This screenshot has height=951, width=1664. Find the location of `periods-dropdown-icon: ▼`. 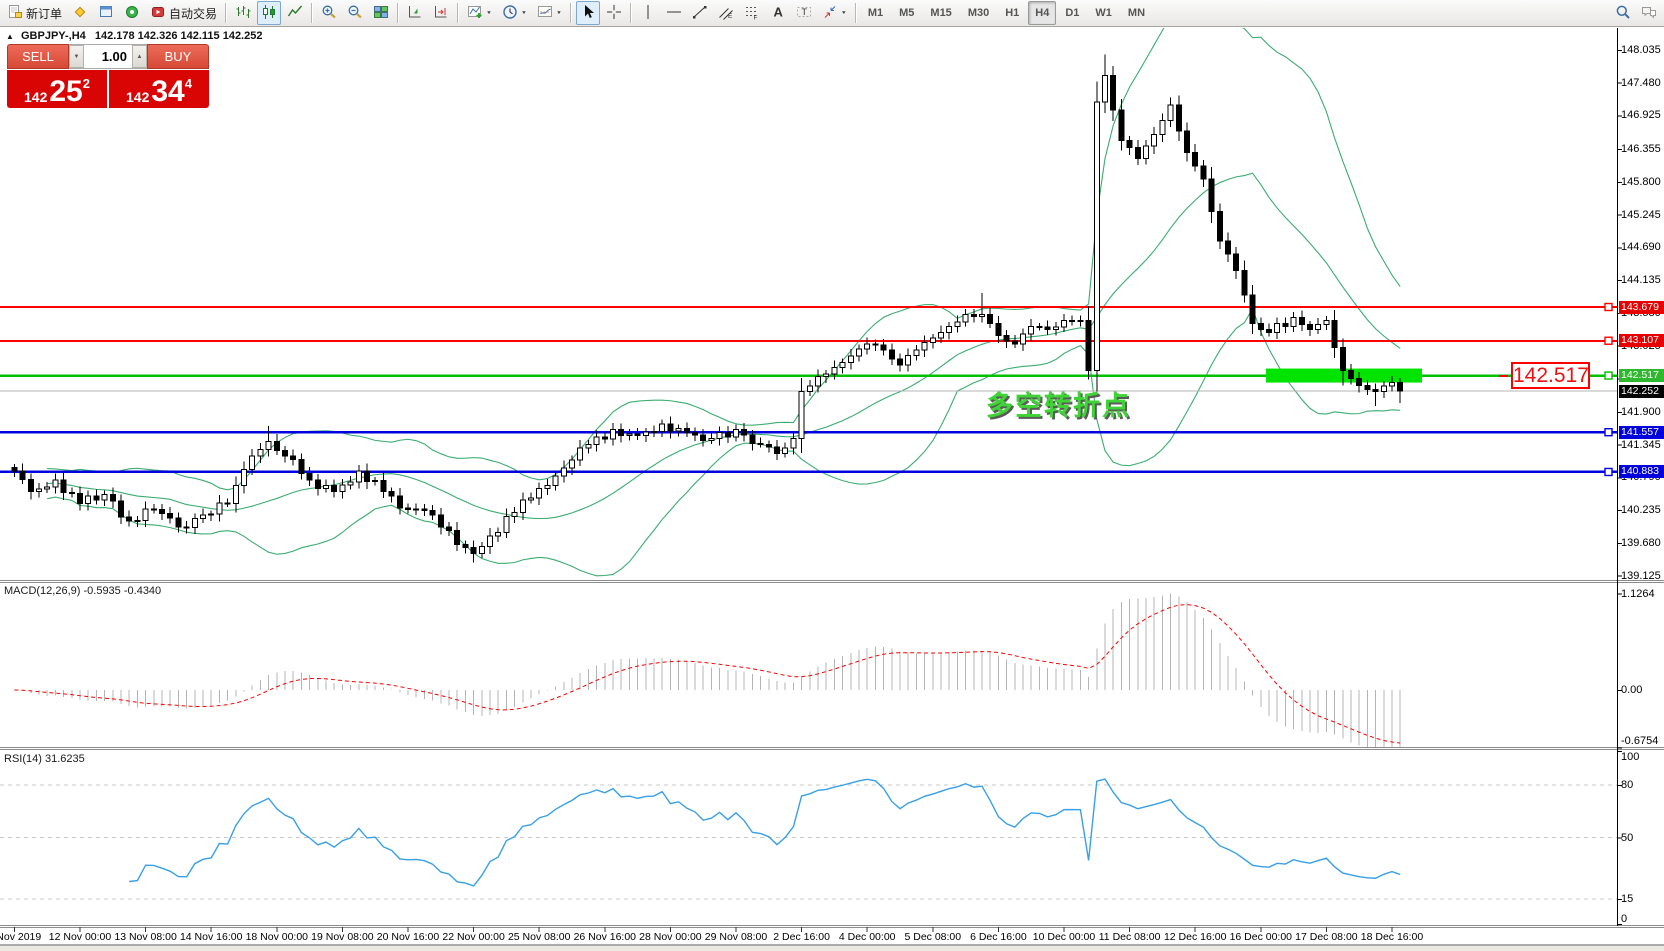

periods-dropdown-icon: ▼ is located at coordinates (523, 13).